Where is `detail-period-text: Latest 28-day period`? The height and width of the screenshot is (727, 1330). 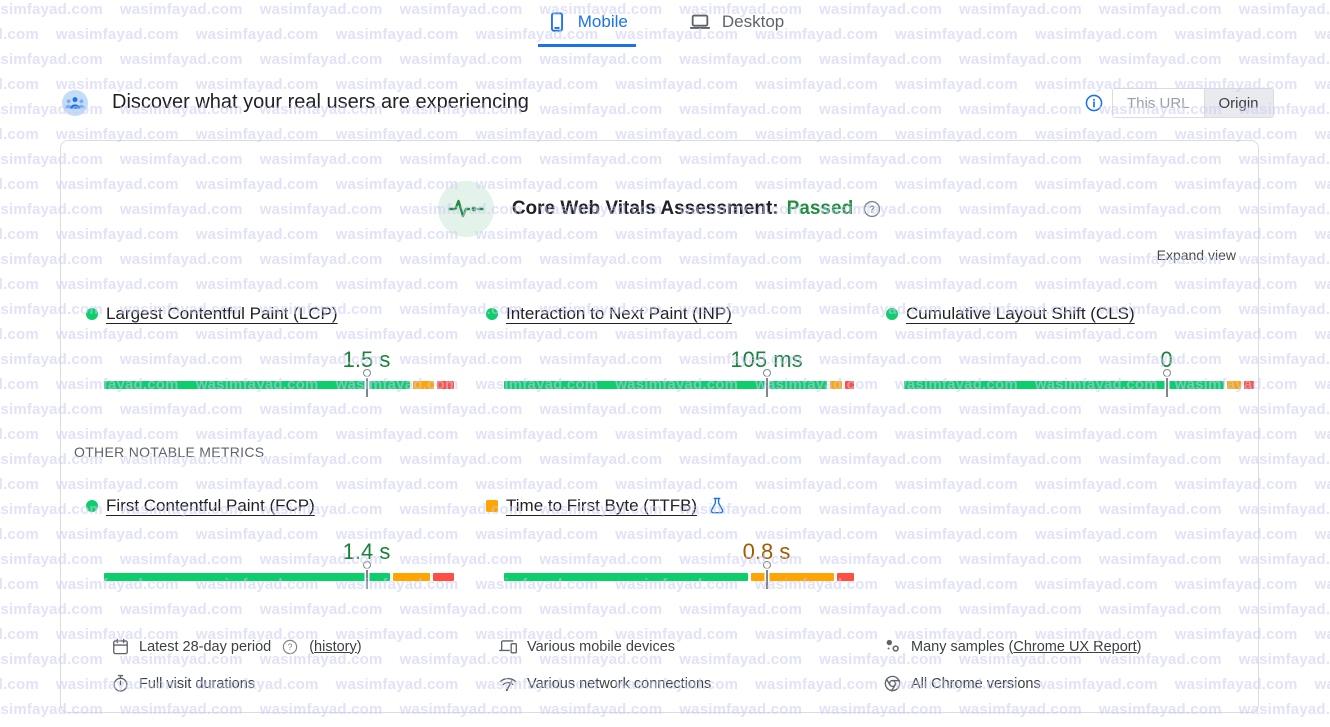 detail-period-text: Latest 28-day period is located at coordinates (205, 646).